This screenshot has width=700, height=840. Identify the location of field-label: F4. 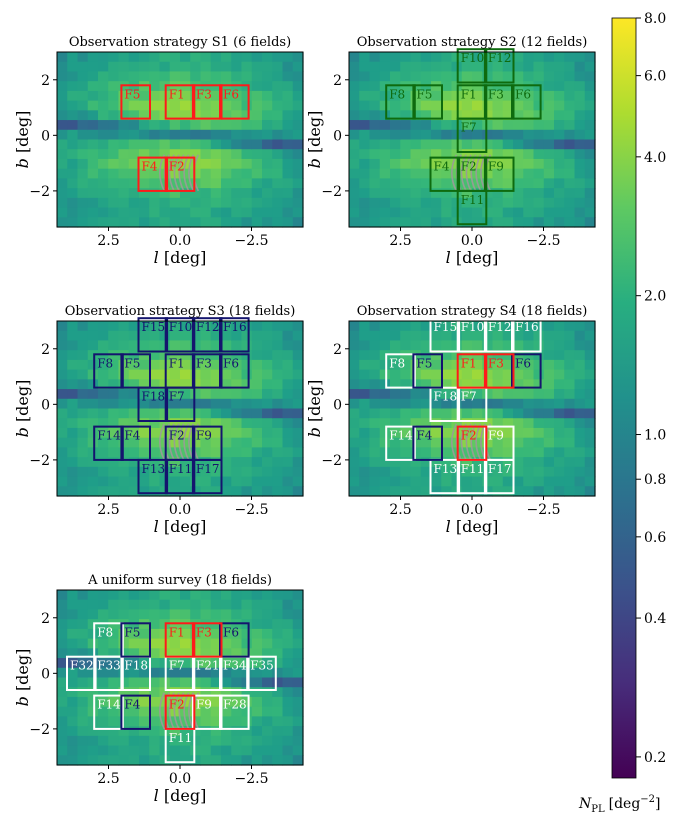
(424, 436).